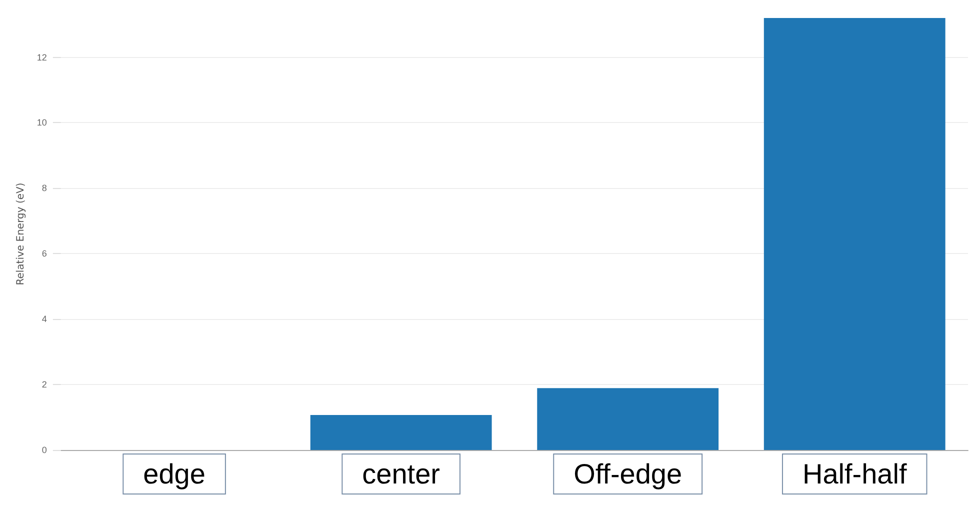 Image resolution: width=978 pixels, height=510 pixels. What do you see at coordinates (44, 188) in the screenshot?
I see `y-tick-label: 8` at bounding box center [44, 188].